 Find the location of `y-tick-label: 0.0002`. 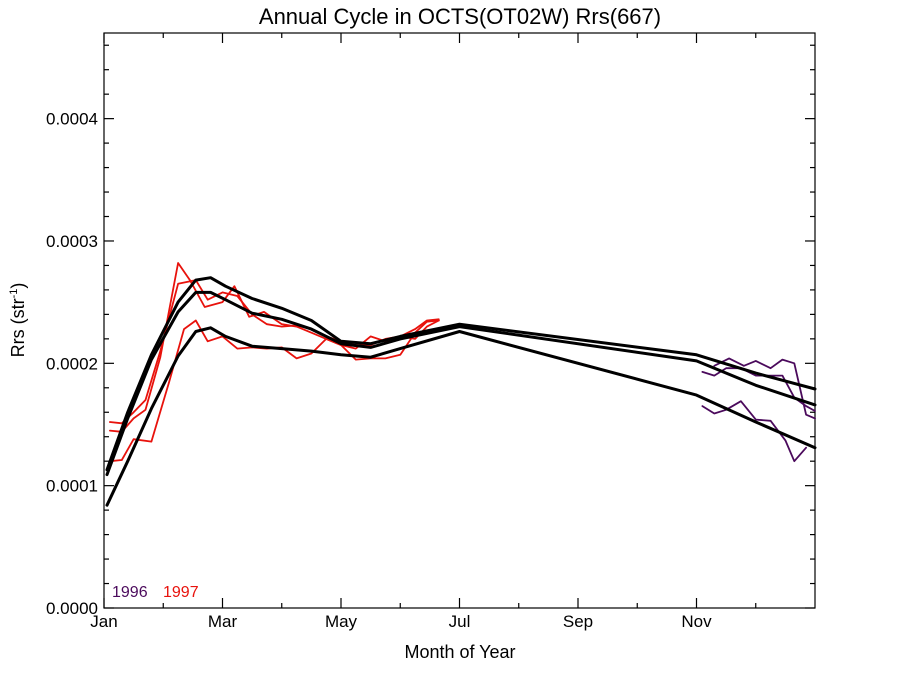

y-tick-label: 0.0002 is located at coordinates (72, 363).